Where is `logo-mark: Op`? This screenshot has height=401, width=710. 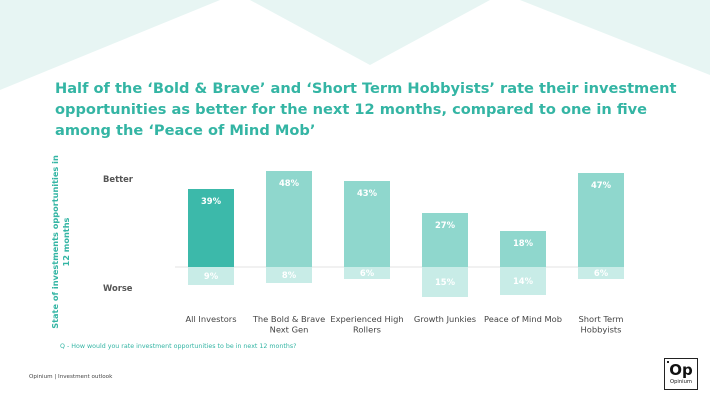
logo-mark: Op is located at coordinates (681, 370).